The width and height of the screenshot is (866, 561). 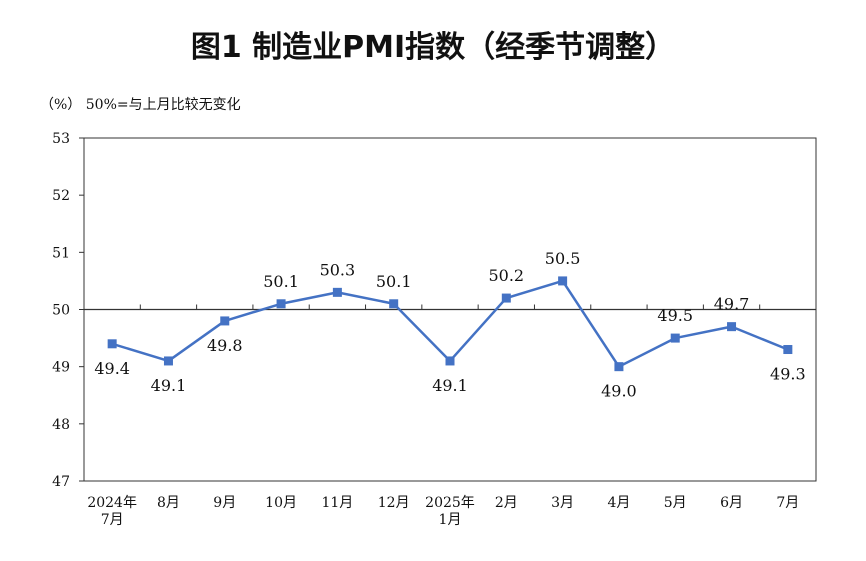 I want to click on data-label: 49.5, so click(x=675, y=315).